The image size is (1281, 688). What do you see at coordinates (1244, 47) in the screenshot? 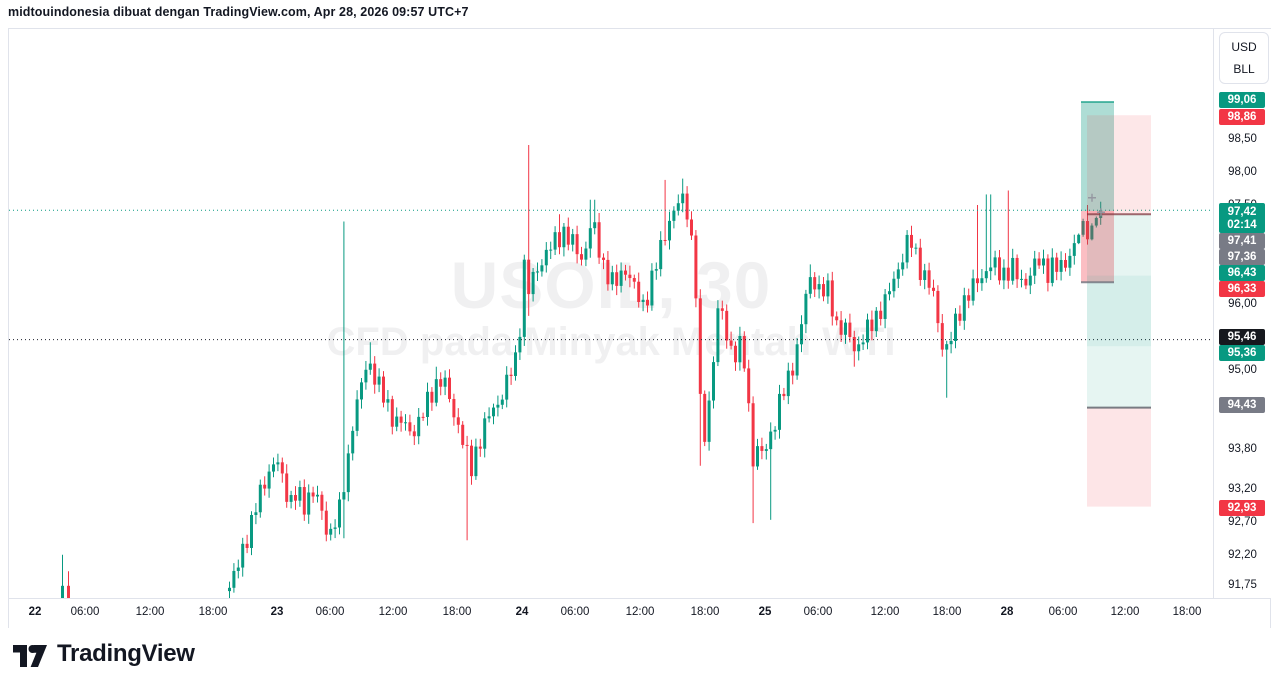
I see `currency-button: USD` at bounding box center [1244, 47].